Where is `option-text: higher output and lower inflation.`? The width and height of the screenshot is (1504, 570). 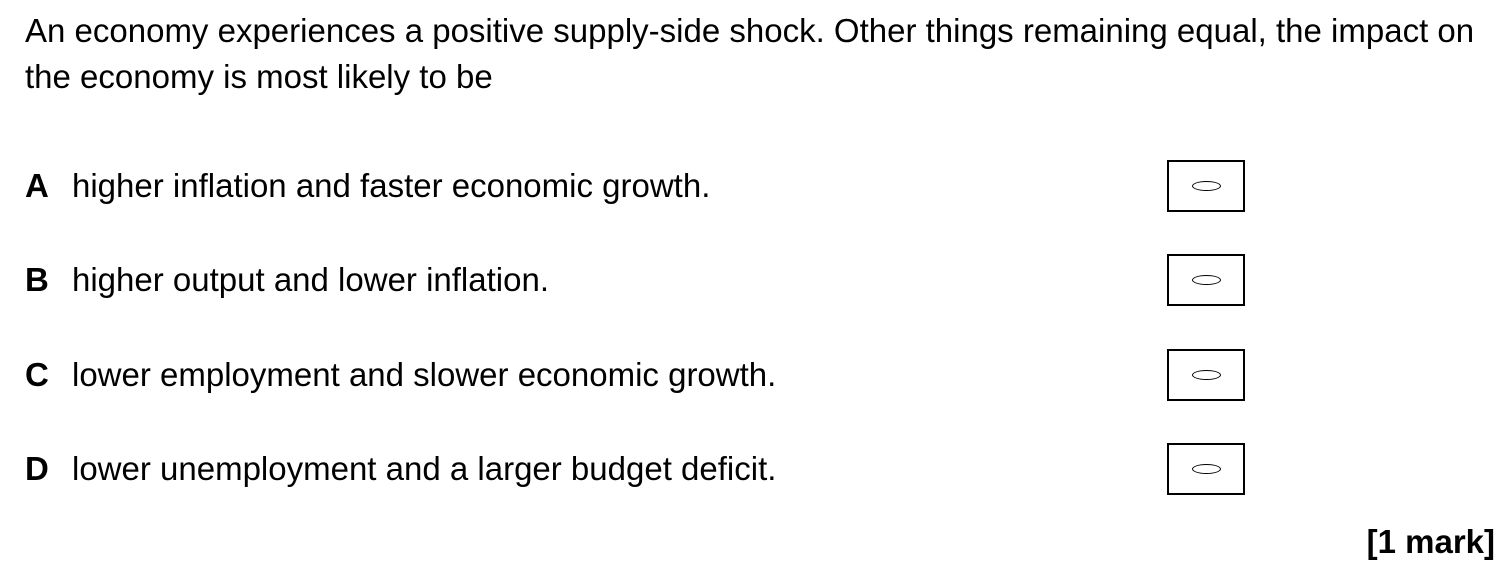 option-text: higher output and lower inflation. is located at coordinates (310, 279).